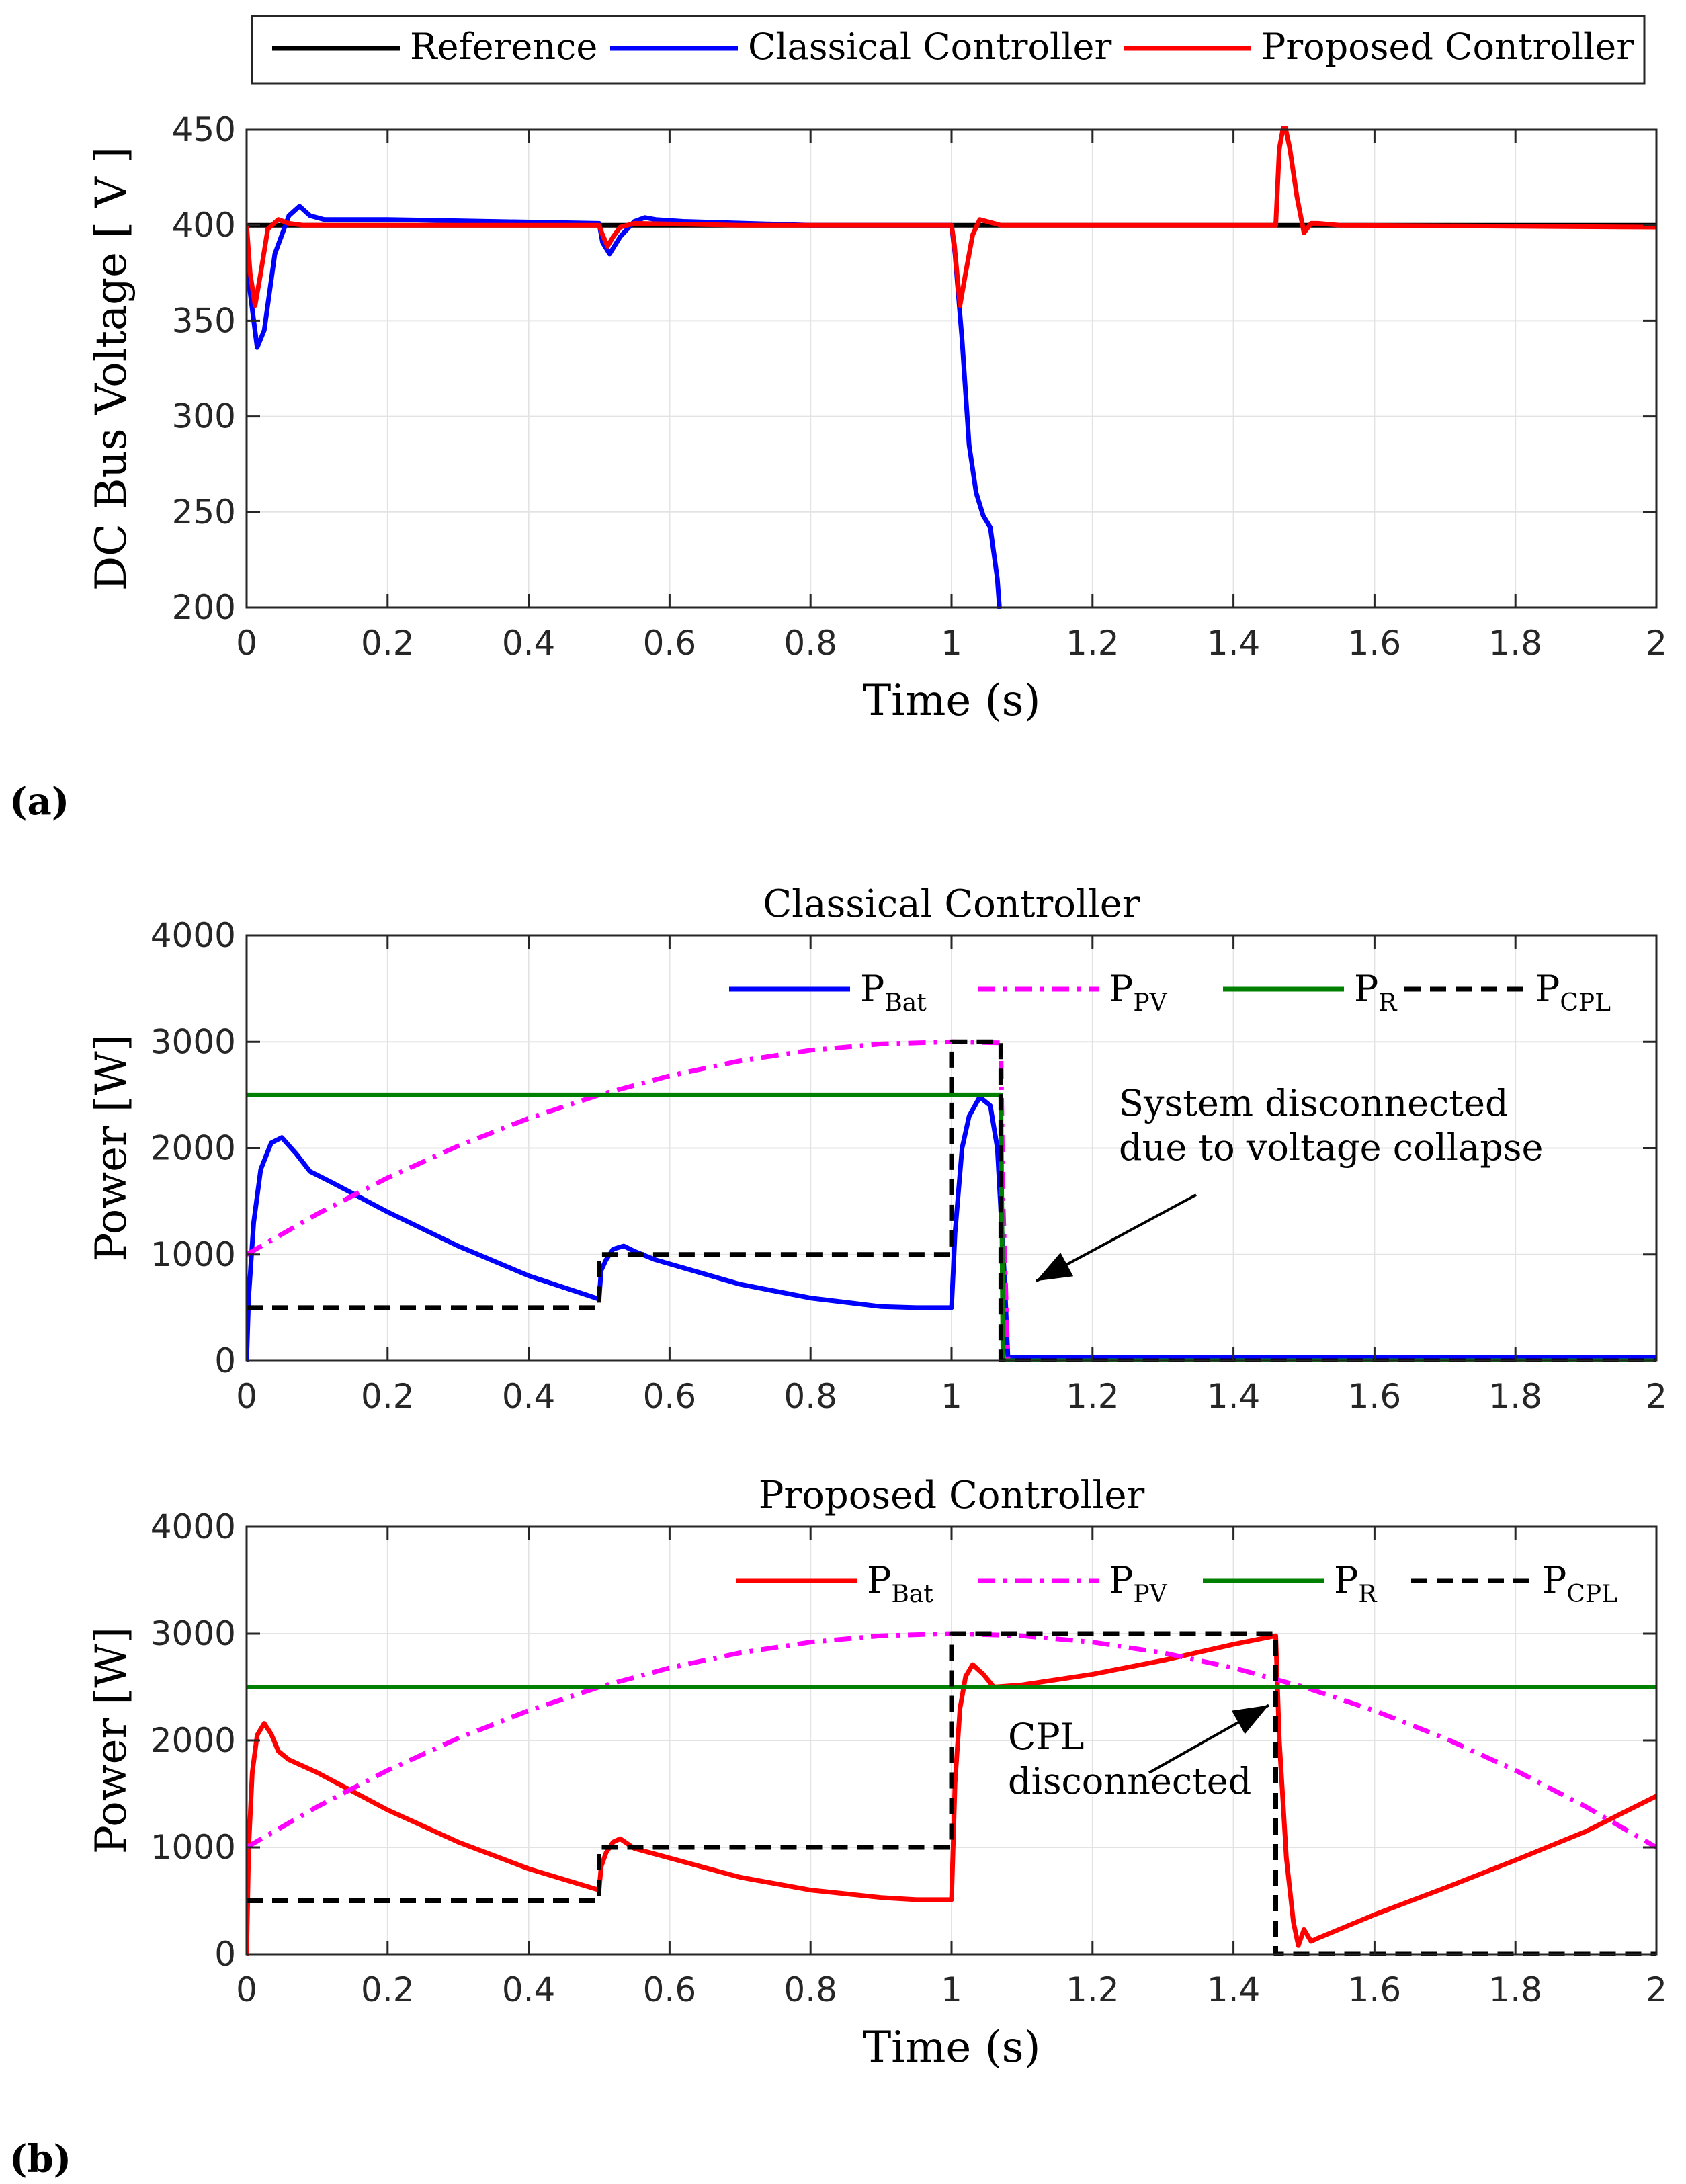 Image resolution: width=1686 pixels, height=2184 pixels. I want to click on y-tick-label: 400, so click(204, 226).